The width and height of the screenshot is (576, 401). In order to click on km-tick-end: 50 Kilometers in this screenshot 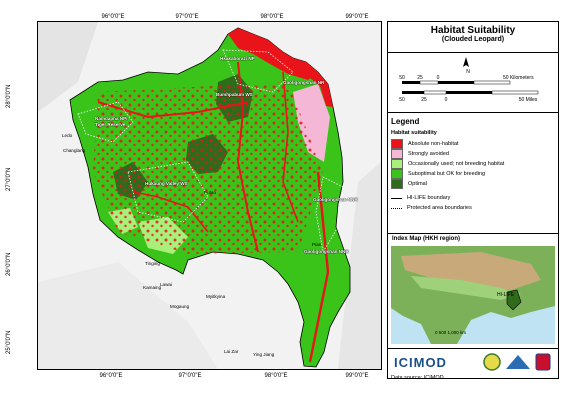, I will do `click(518, 78)`.